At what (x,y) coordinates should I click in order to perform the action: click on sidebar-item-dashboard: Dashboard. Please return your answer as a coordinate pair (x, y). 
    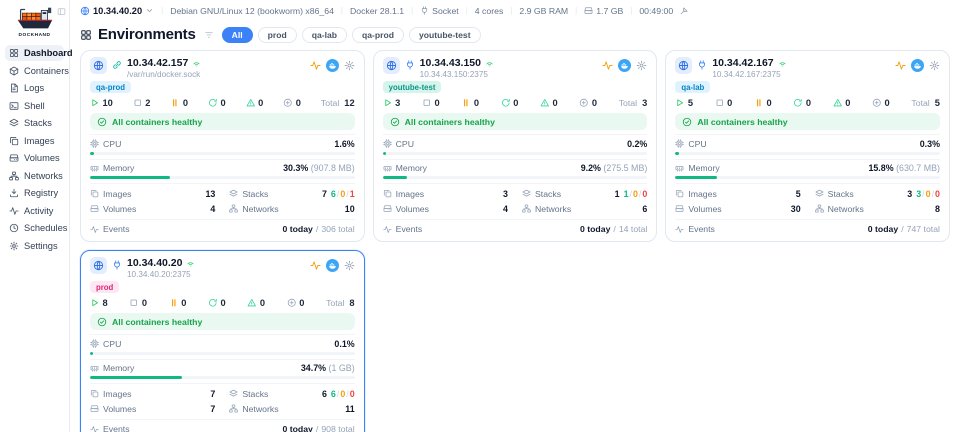
    Looking at the image, I should click on (39, 53).